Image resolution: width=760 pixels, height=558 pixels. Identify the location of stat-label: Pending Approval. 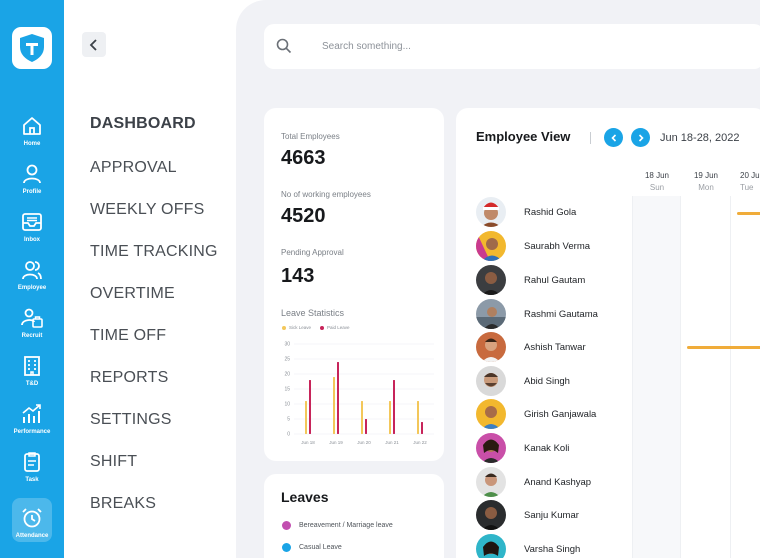
(312, 252).